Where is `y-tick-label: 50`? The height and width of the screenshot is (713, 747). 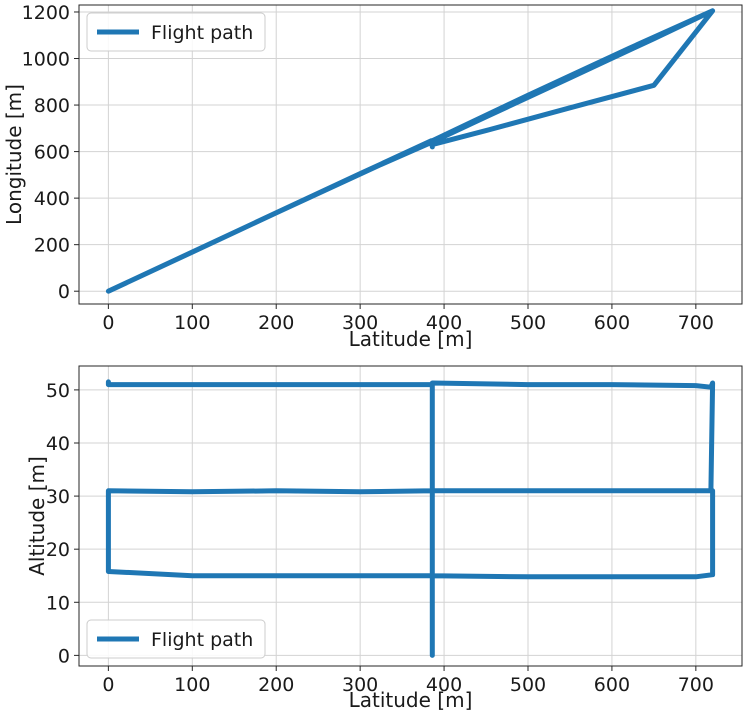
y-tick-label: 50 is located at coordinates (58, 391).